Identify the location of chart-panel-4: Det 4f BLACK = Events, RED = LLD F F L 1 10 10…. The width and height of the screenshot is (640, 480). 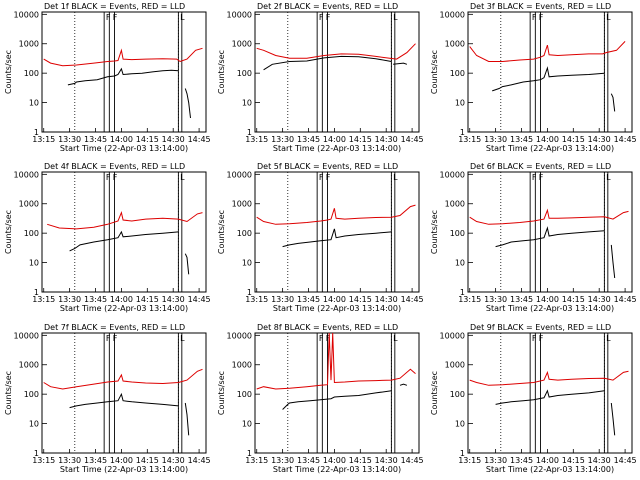
(107, 237).